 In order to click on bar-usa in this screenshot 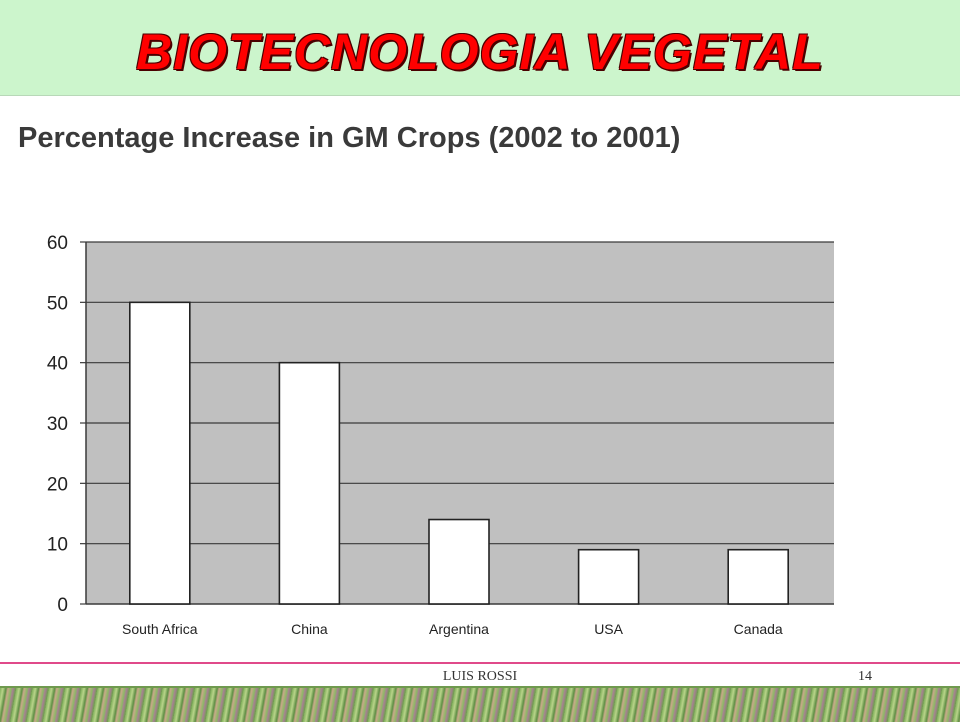, I will do `click(608, 576)`.